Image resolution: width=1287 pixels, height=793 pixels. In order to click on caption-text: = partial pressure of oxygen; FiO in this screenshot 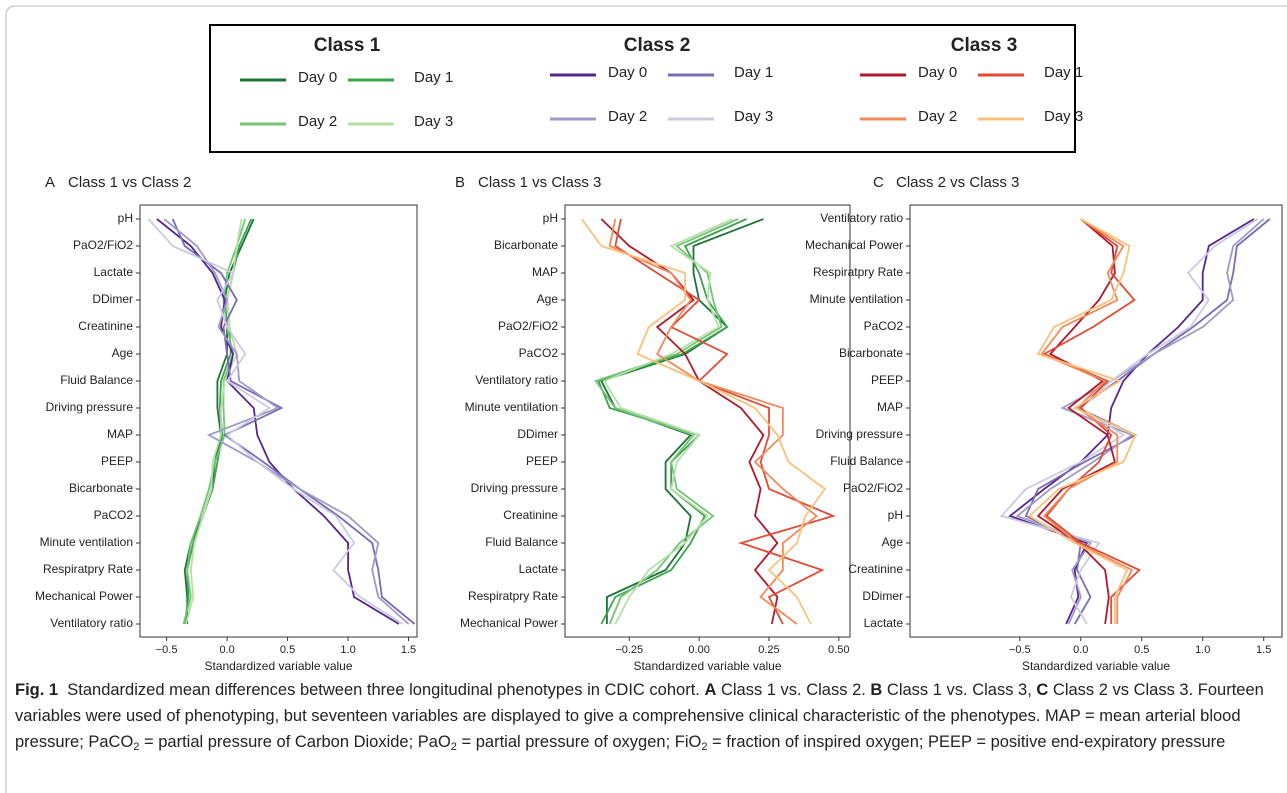, I will do `click(579, 742)`.